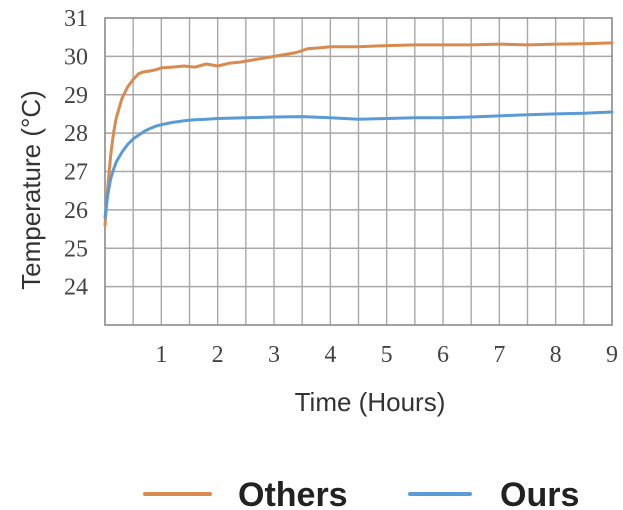  Describe the element at coordinates (612, 355) in the screenshot. I see `x-tick-label: 9` at that location.